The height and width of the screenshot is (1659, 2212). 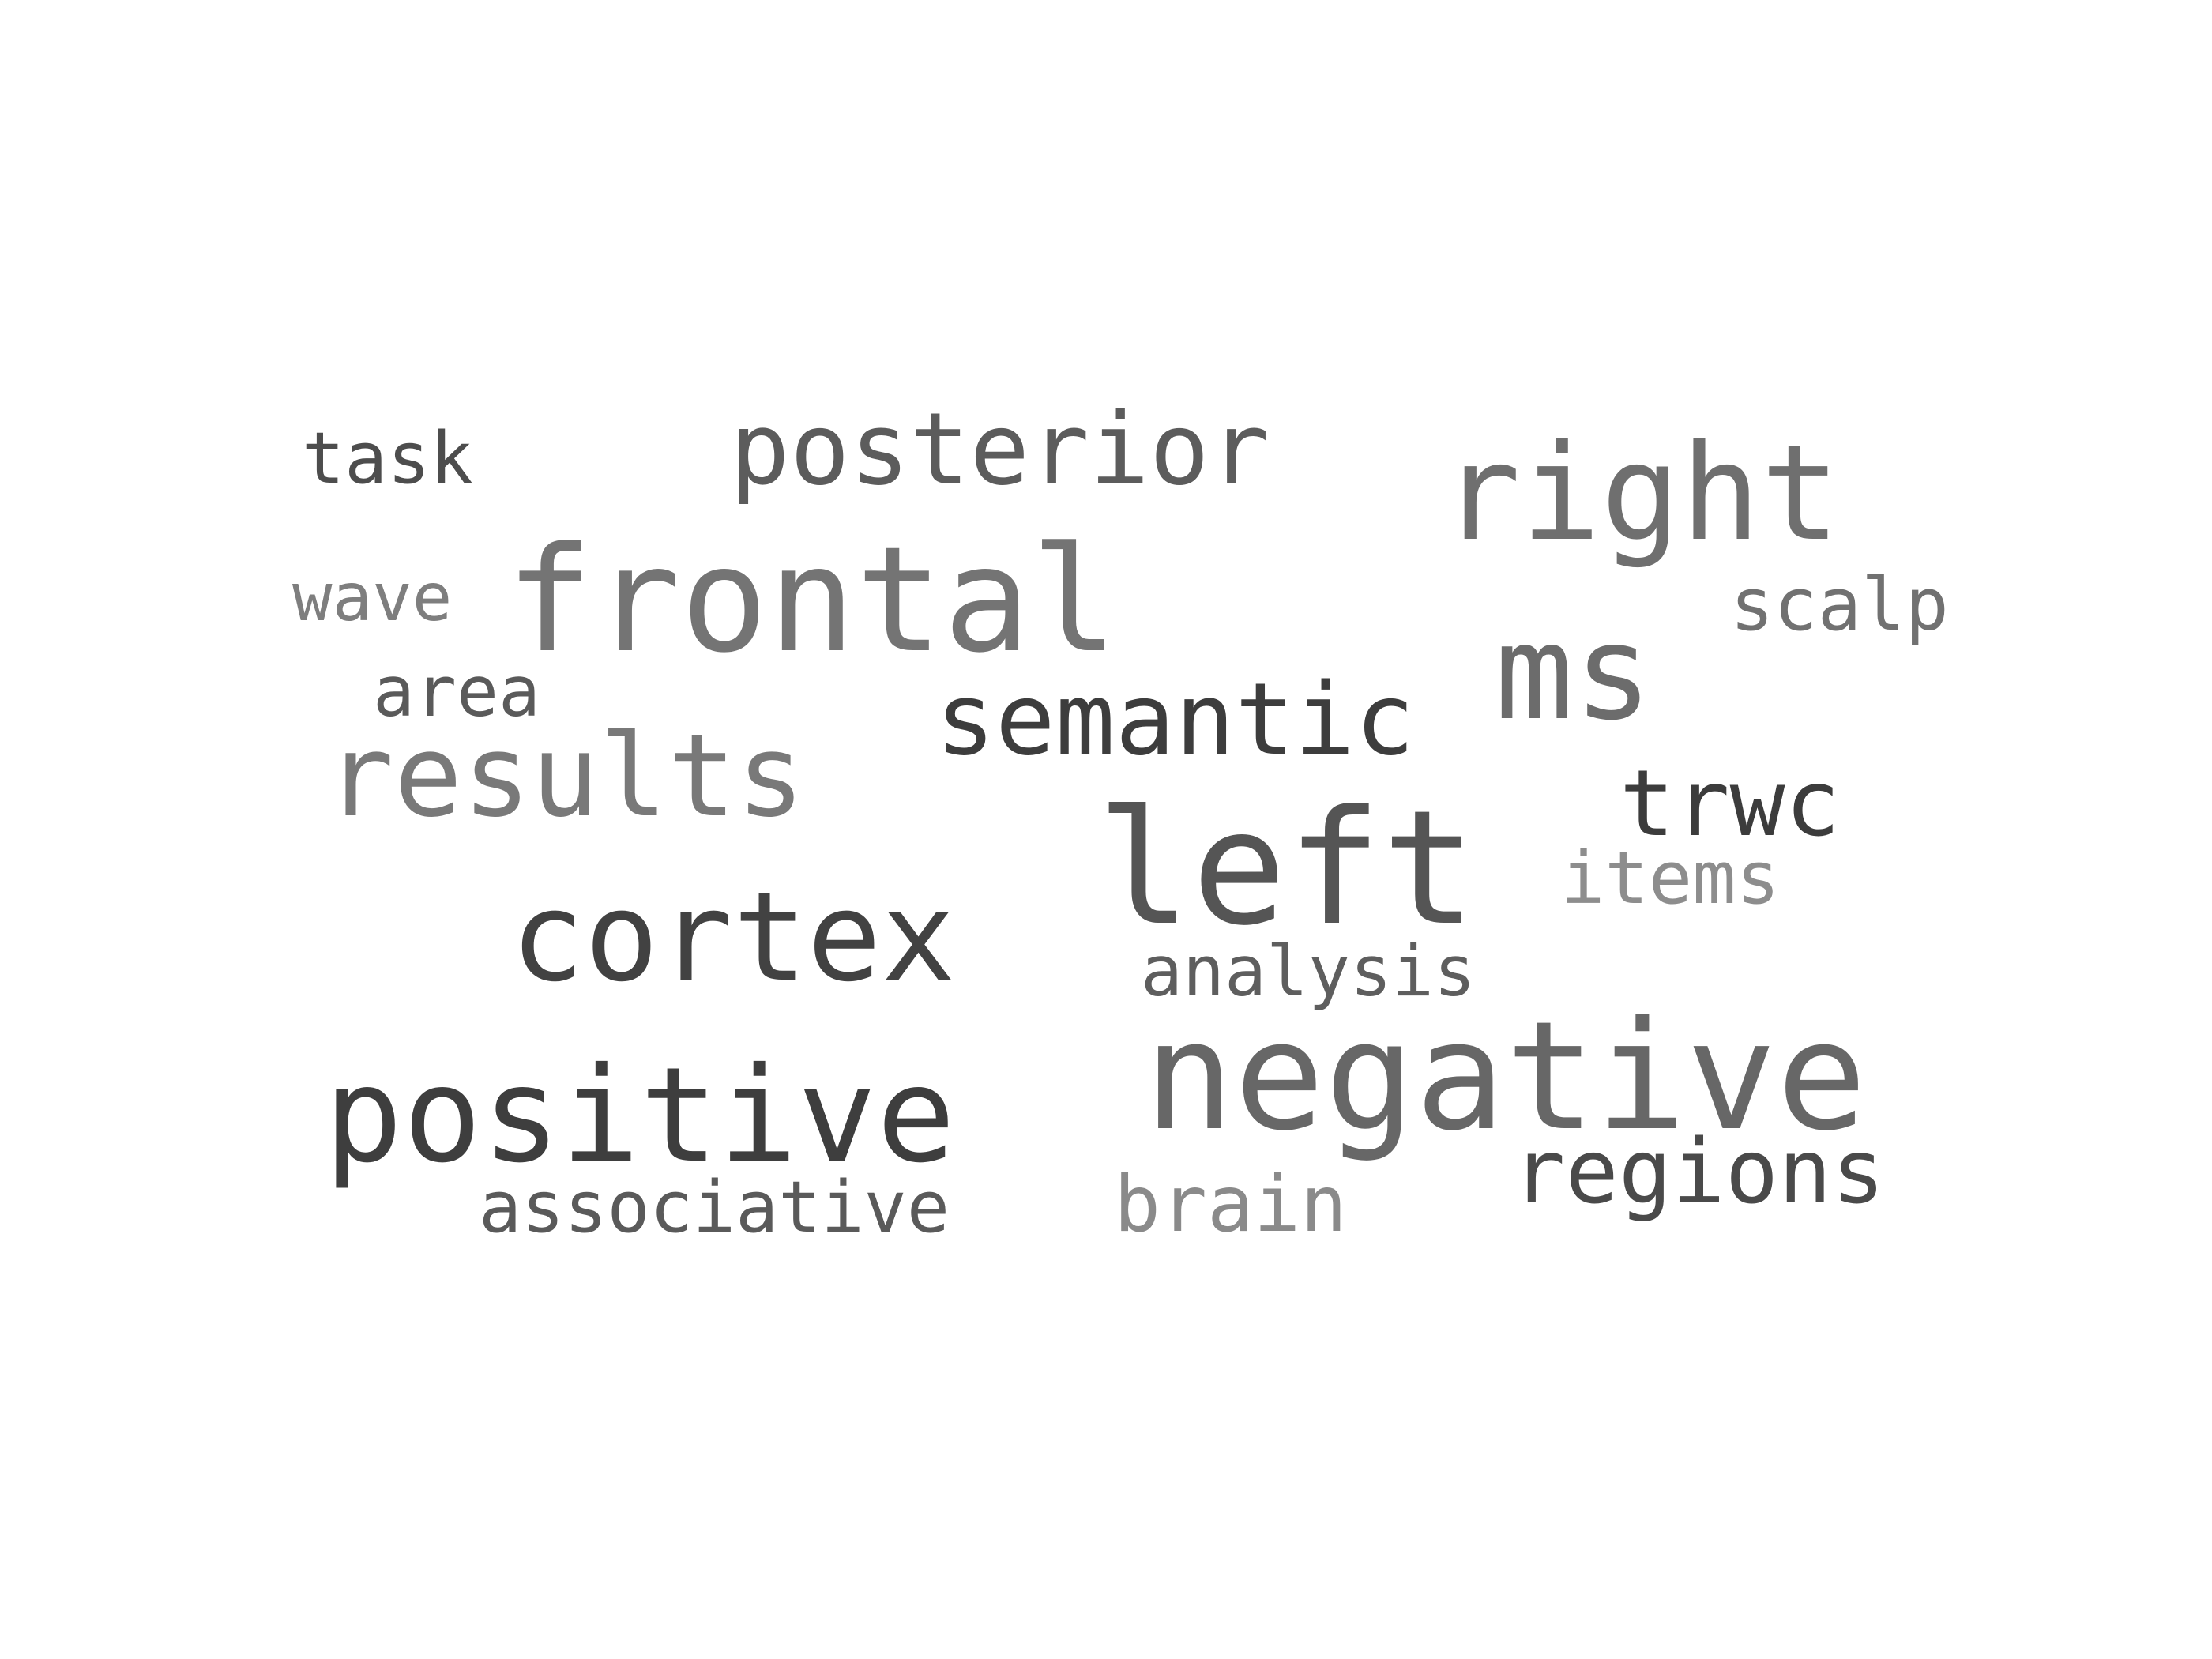 What do you see at coordinates (1671, 878) in the screenshot?
I see `word-items: items` at bounding box center [1671, 878].